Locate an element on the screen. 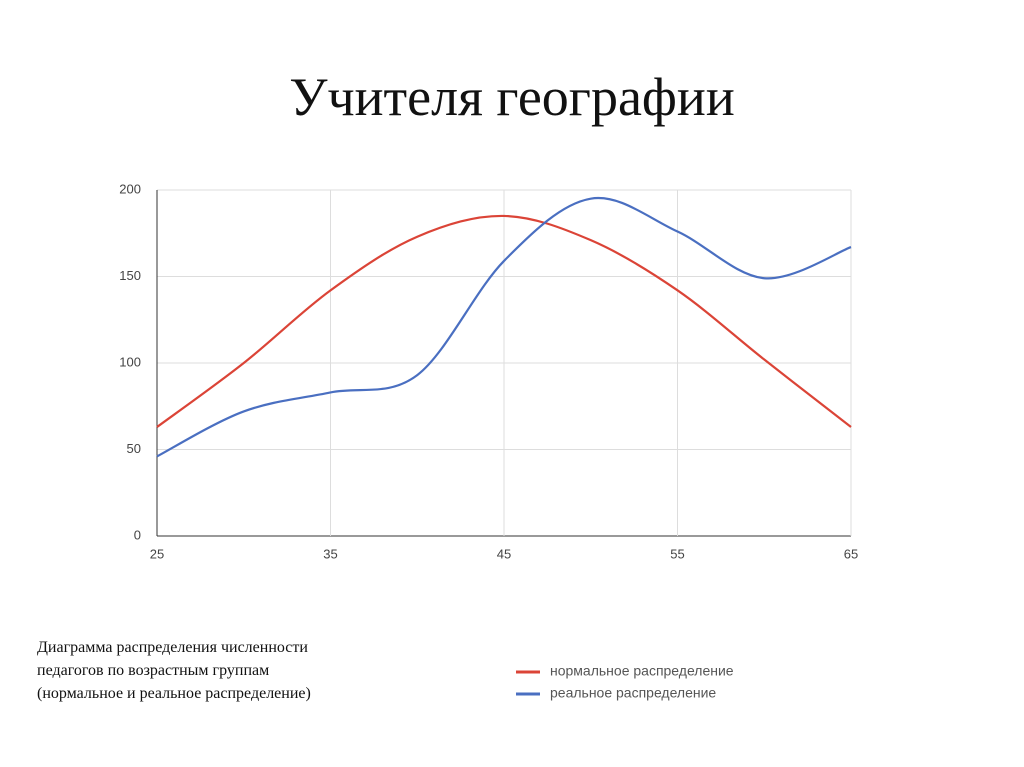  y-tick-label: 0 is located at coordinates (137, 534).